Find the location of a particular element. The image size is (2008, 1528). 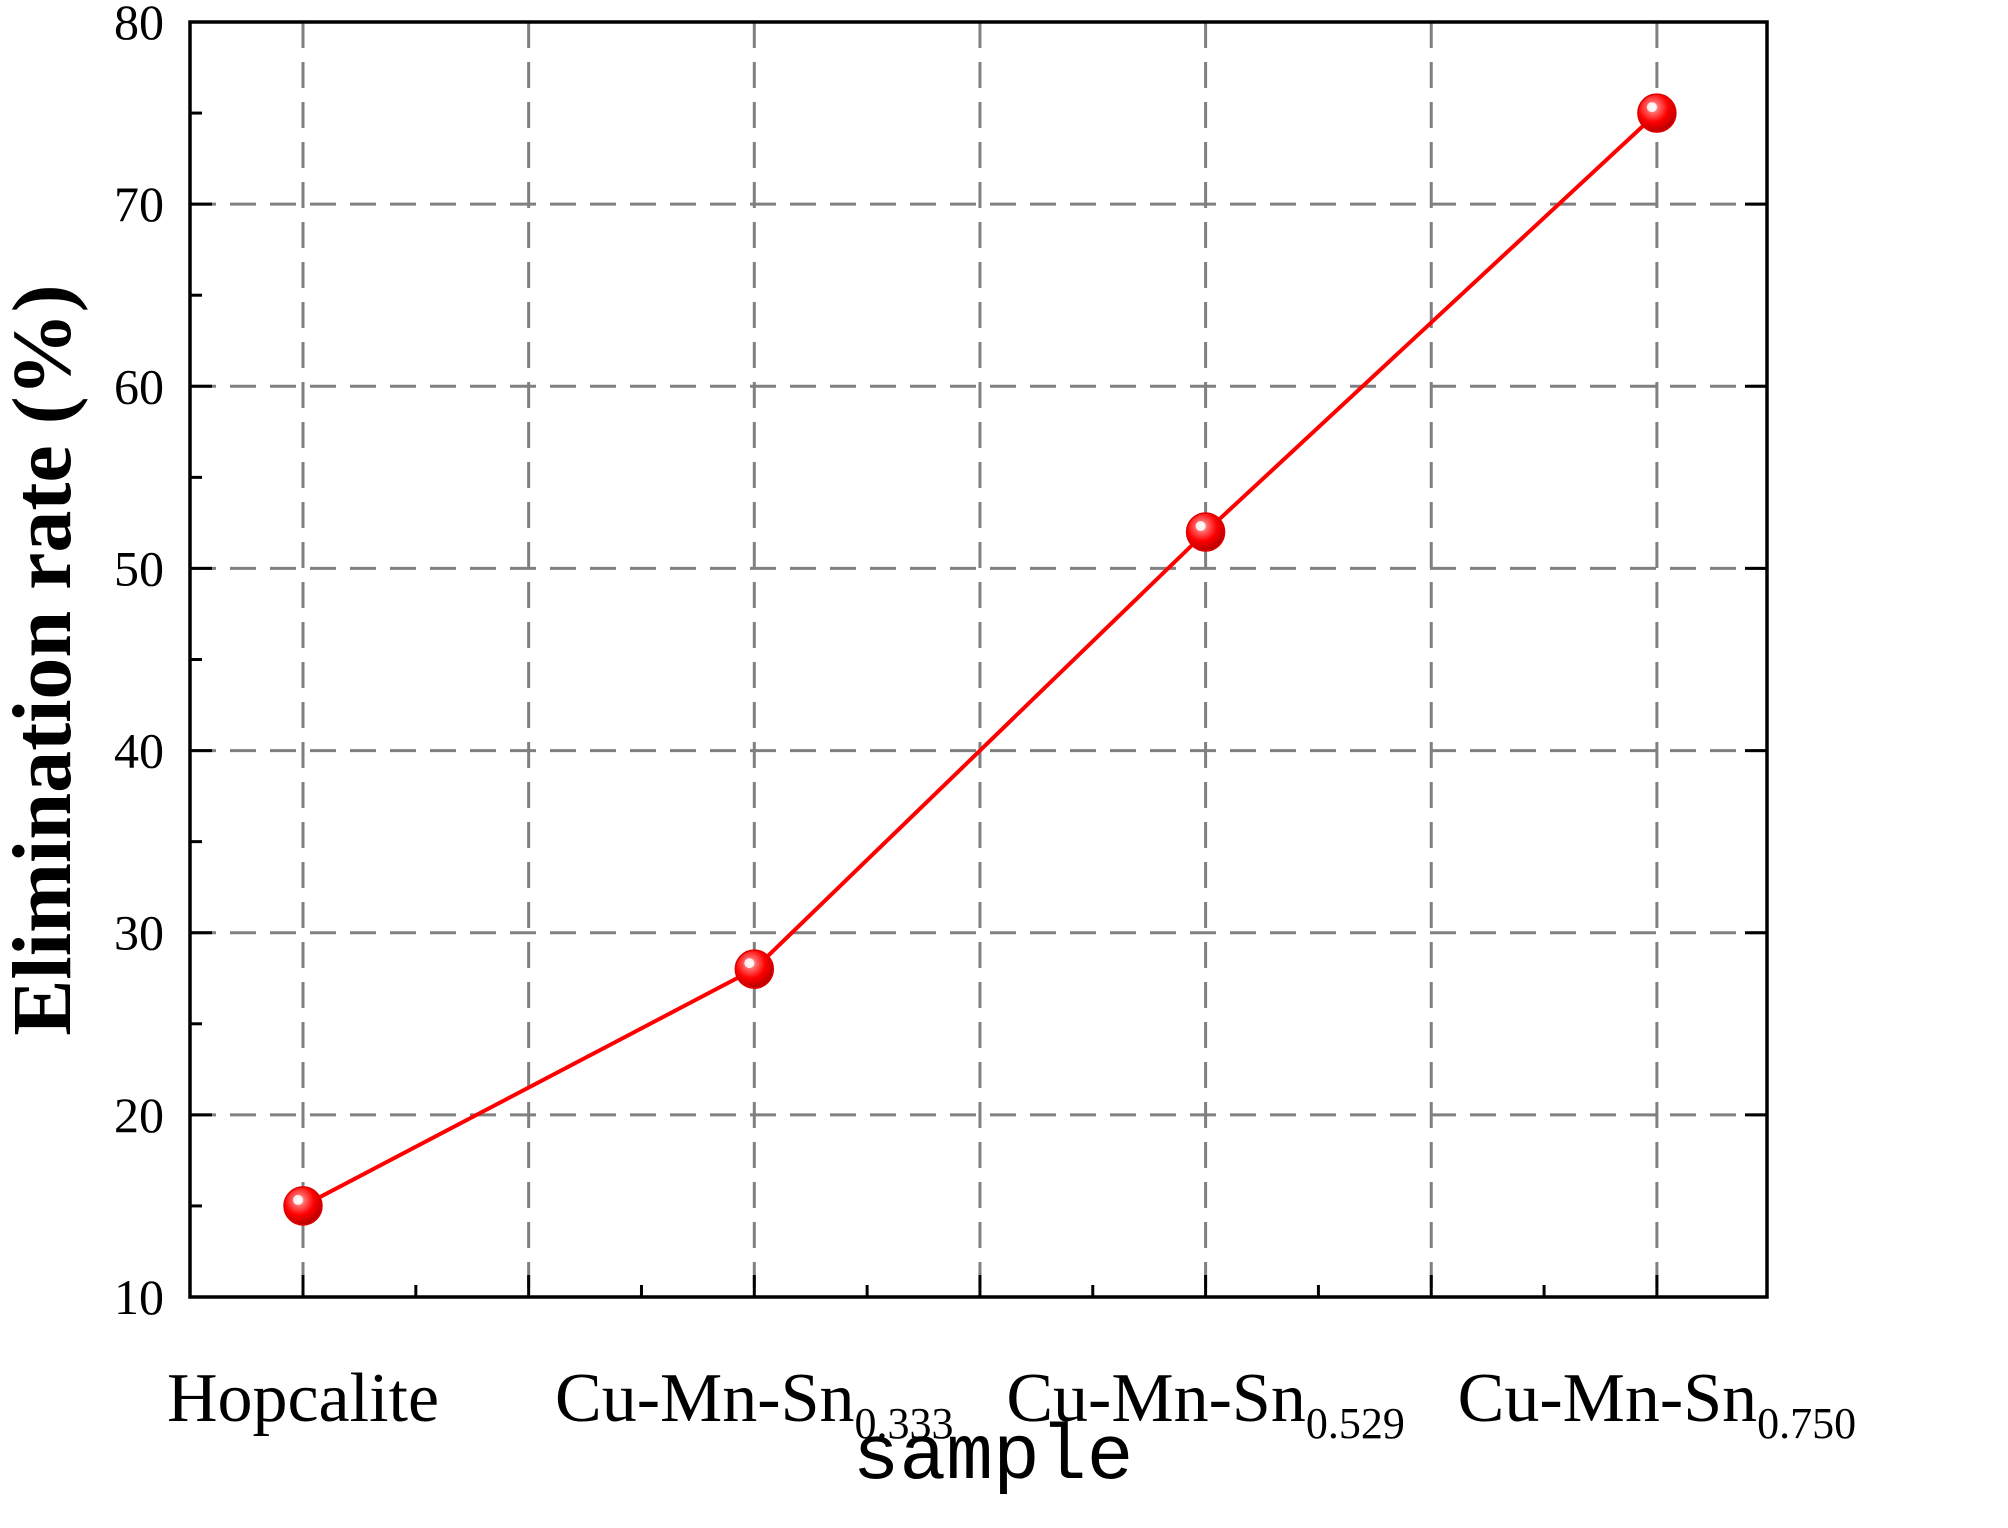

x-category-label: Cu-Mn-Sn0.529 is located at coordinates (1205, 1404).